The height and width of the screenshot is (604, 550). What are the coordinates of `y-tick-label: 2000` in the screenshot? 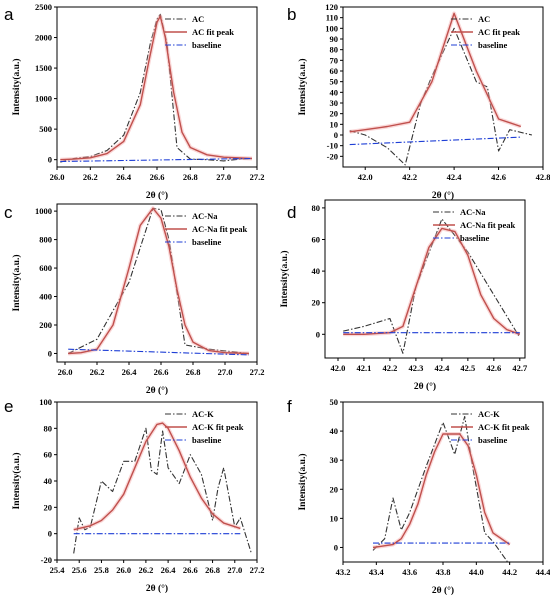 It's located at (43, 38).